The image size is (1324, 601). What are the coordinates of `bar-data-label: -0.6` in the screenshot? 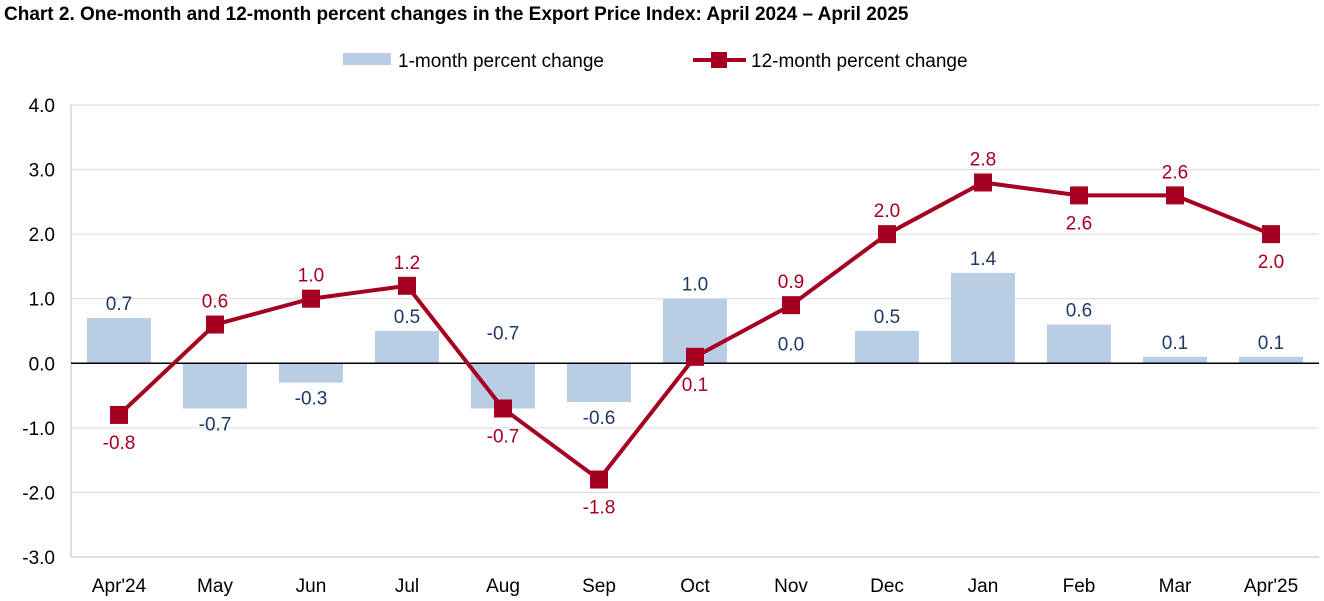 It's located at (599, 418).